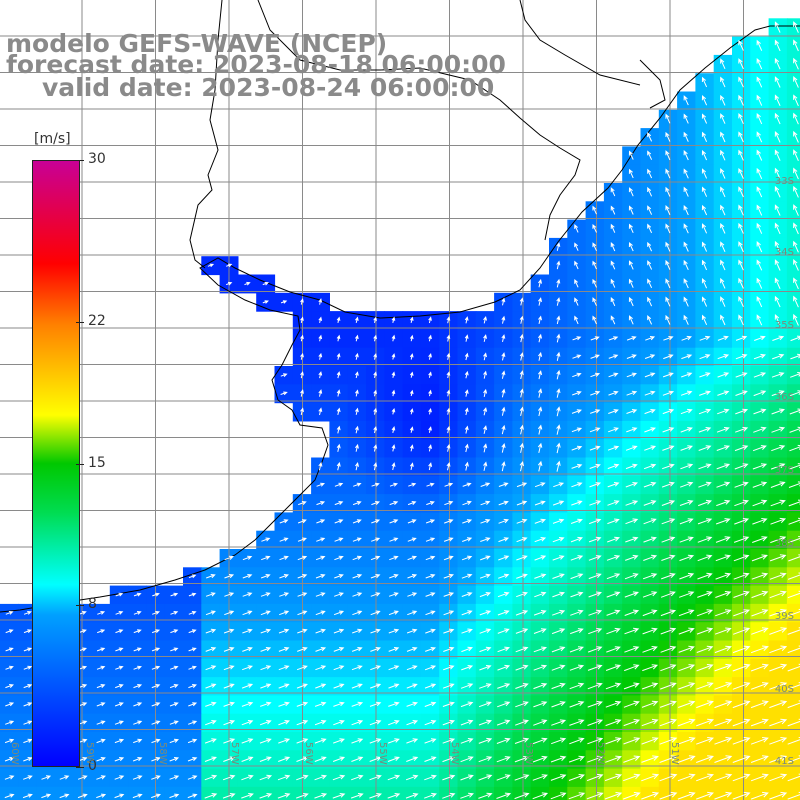  Describe the element at coordinates (784, 470) in the screenshot. I see `latitude-label: 37S` at that location.